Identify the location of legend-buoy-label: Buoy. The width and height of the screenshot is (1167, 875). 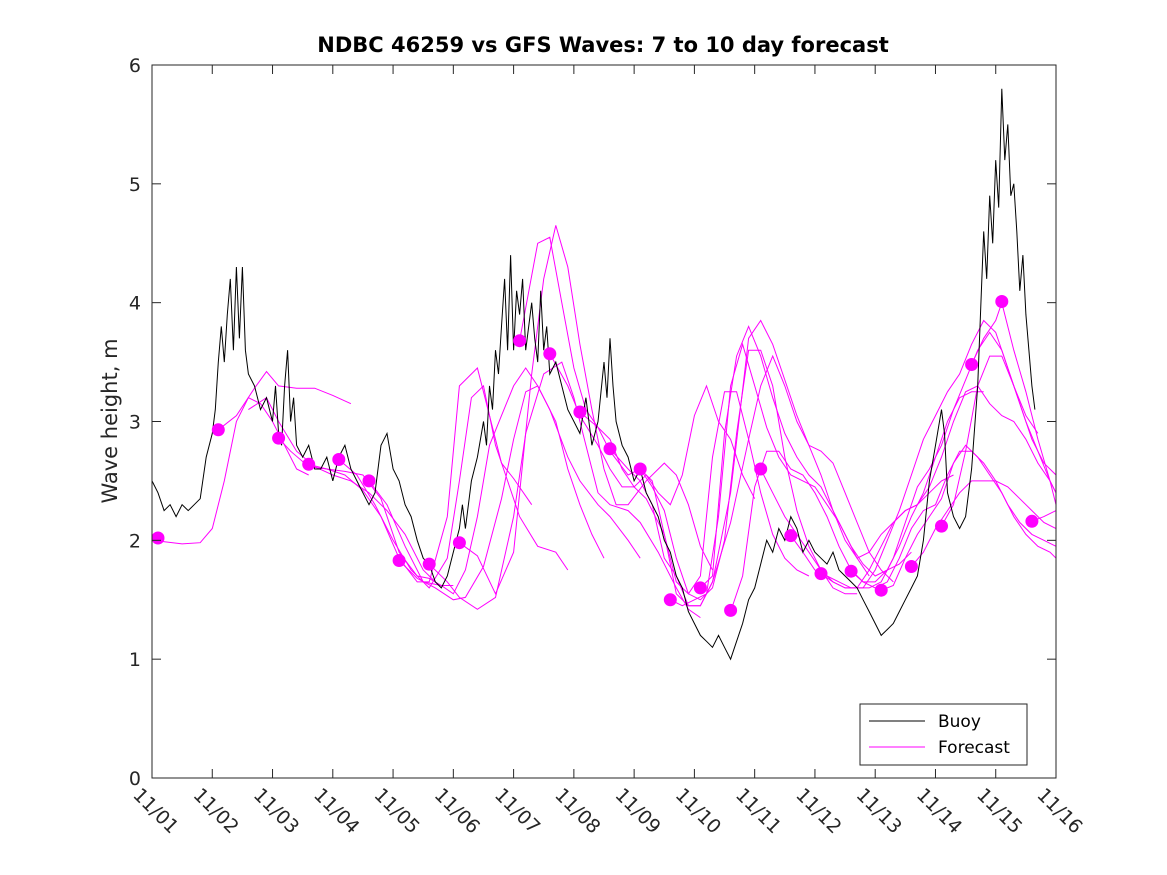
(959, 722).